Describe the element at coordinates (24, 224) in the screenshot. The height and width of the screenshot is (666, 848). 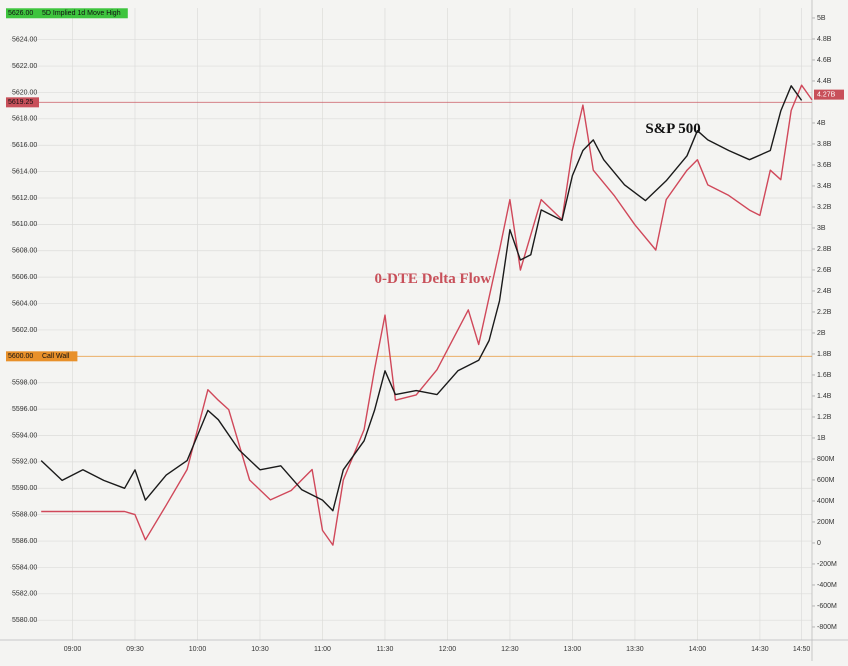
I see `y-tick-label: 5610.00` at that location.